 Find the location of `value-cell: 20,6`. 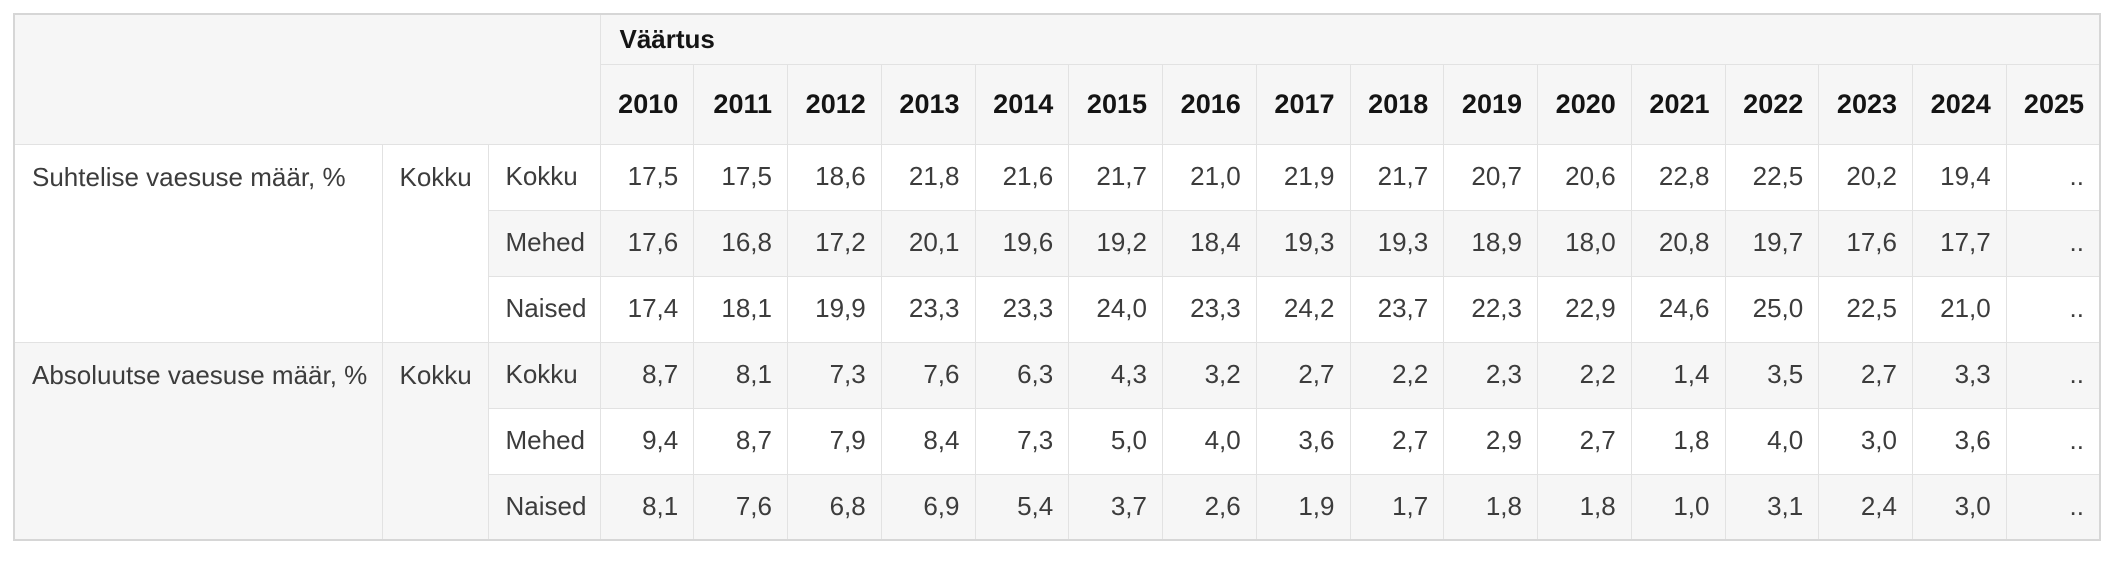

value-cell: 20,6 is located at coordinates (1584, 177).